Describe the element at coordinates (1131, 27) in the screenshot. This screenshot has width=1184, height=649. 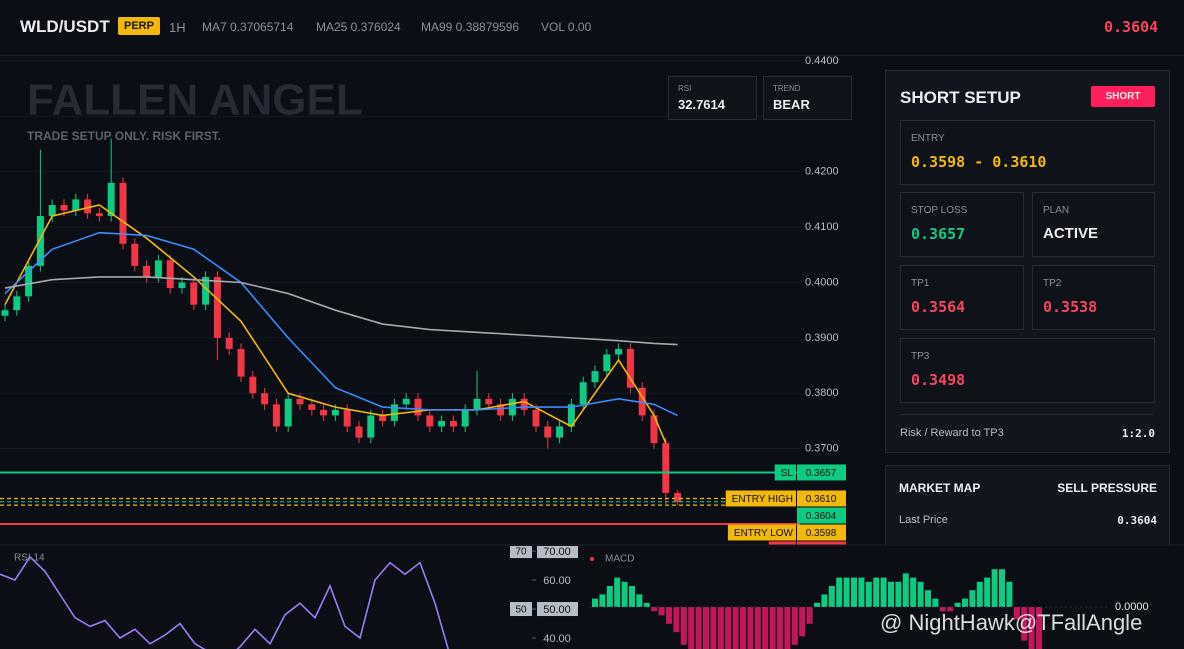
I see `last-price: 0.3604` at that location.